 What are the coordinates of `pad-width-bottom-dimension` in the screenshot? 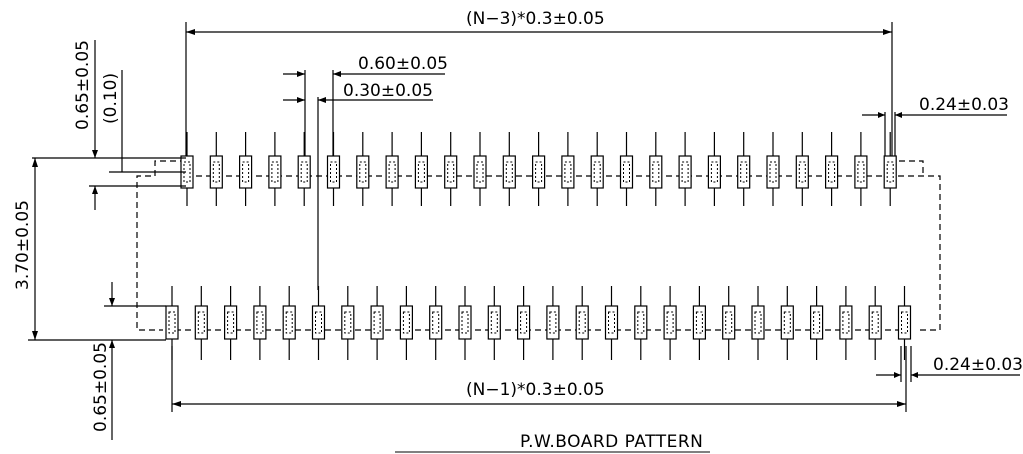 It's located at (948, 364).